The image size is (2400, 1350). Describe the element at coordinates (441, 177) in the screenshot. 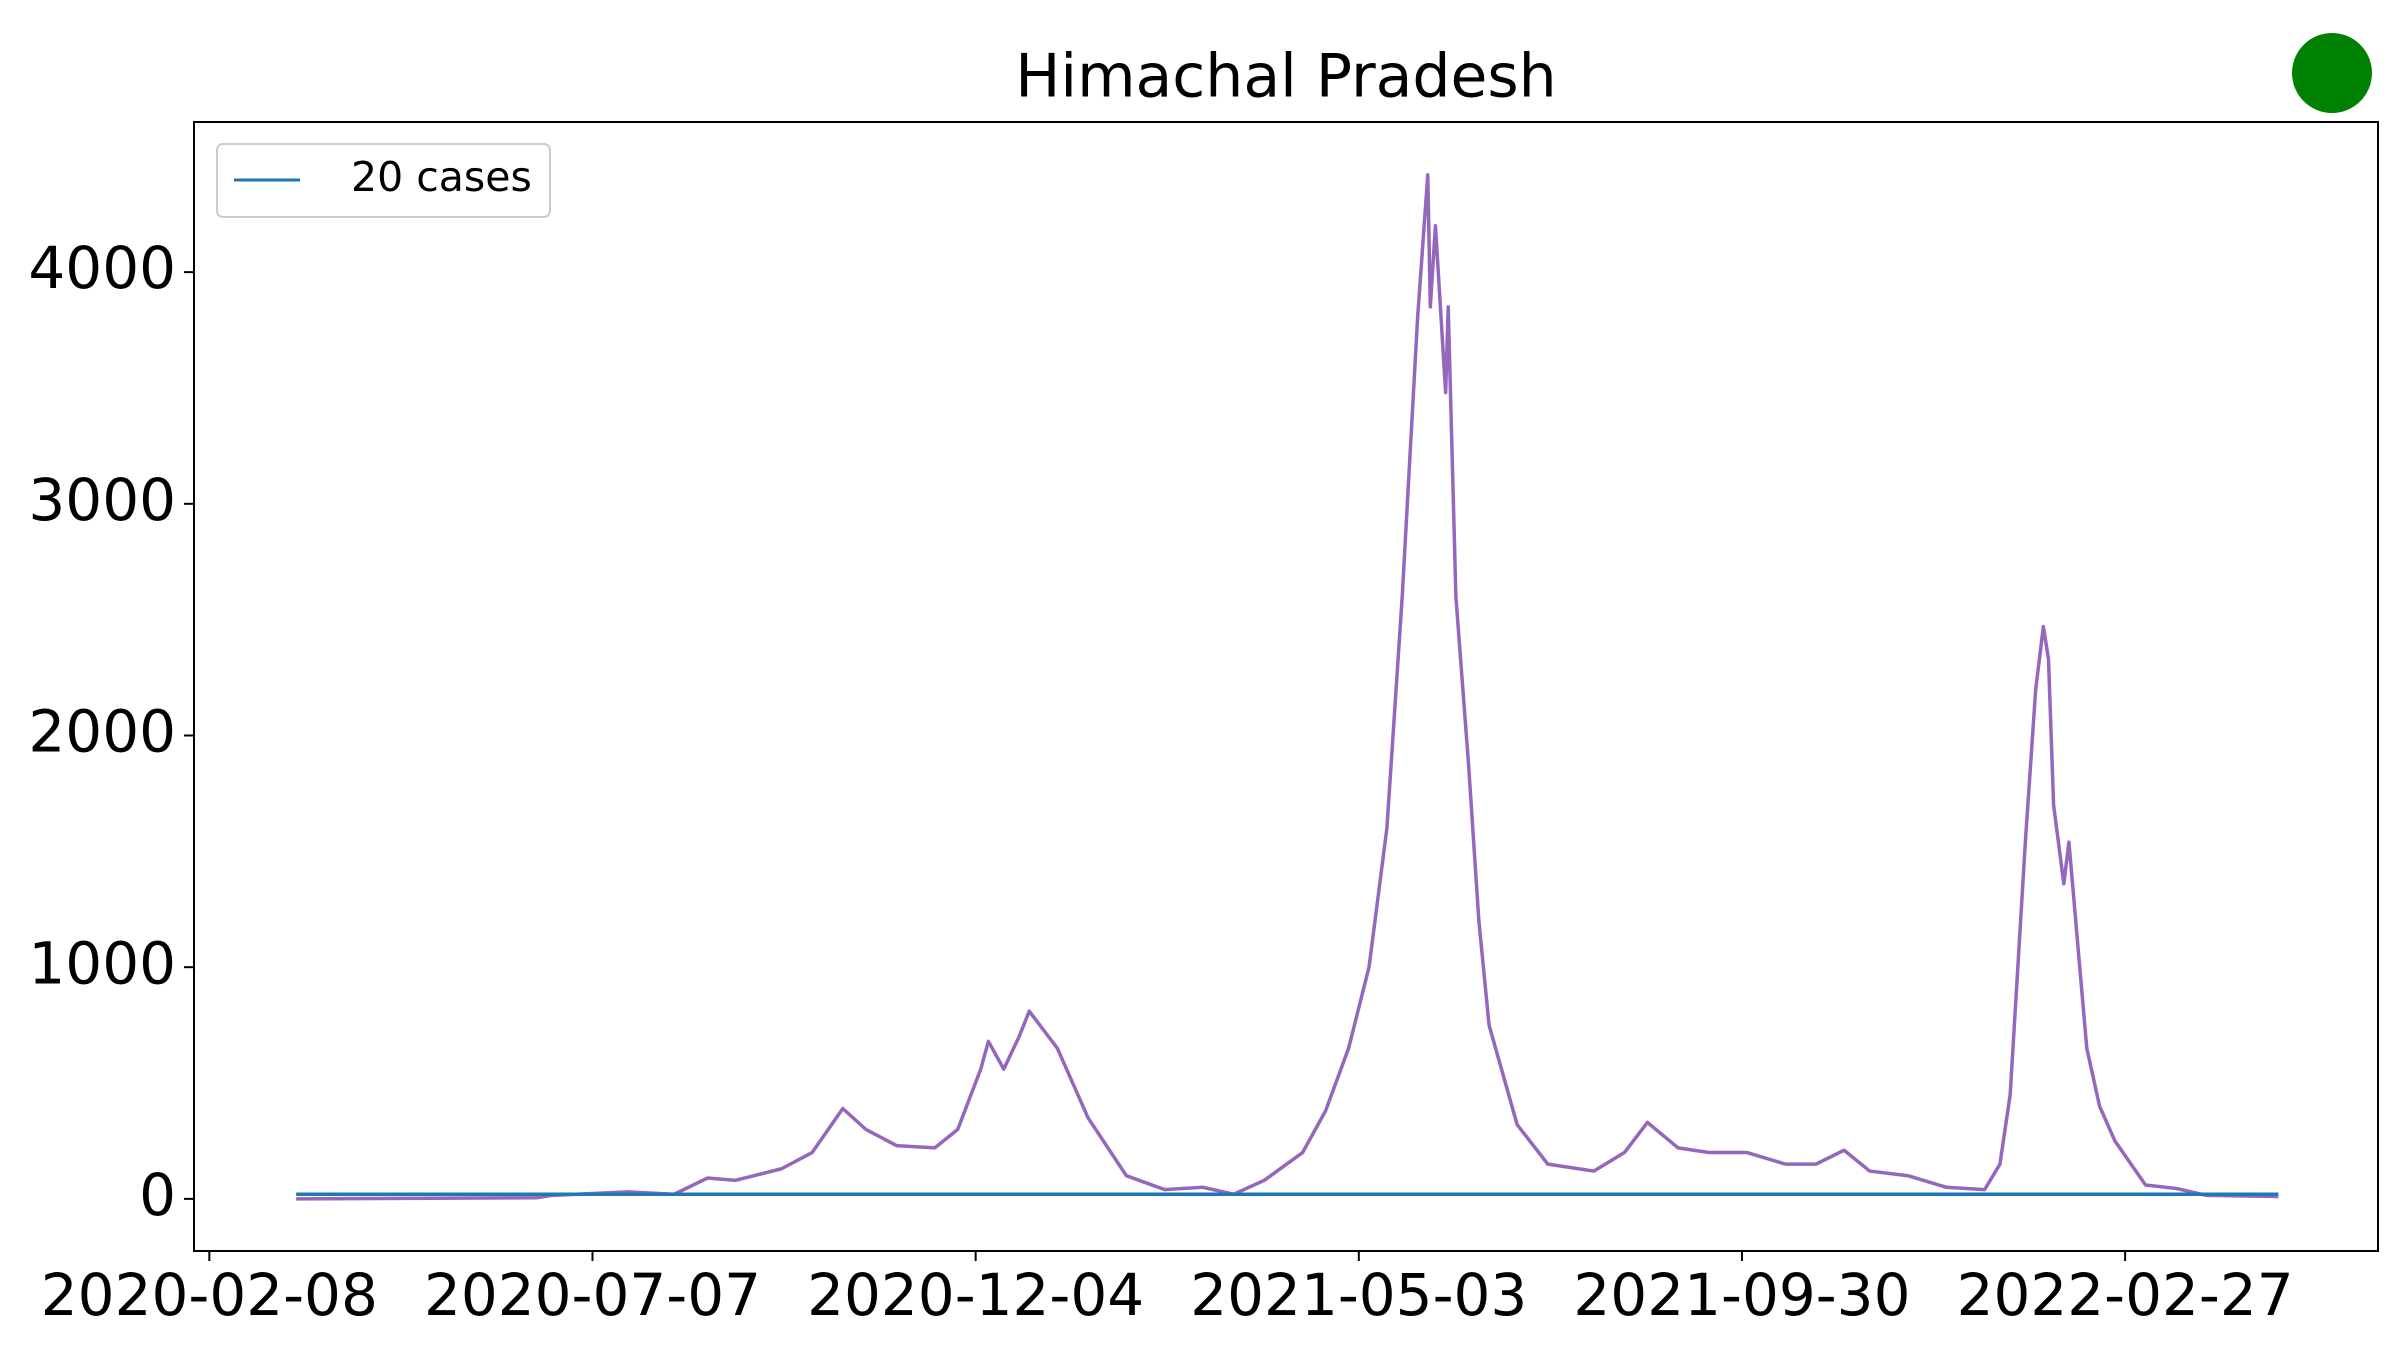

I see `legend-label: 20 cases` at that location.